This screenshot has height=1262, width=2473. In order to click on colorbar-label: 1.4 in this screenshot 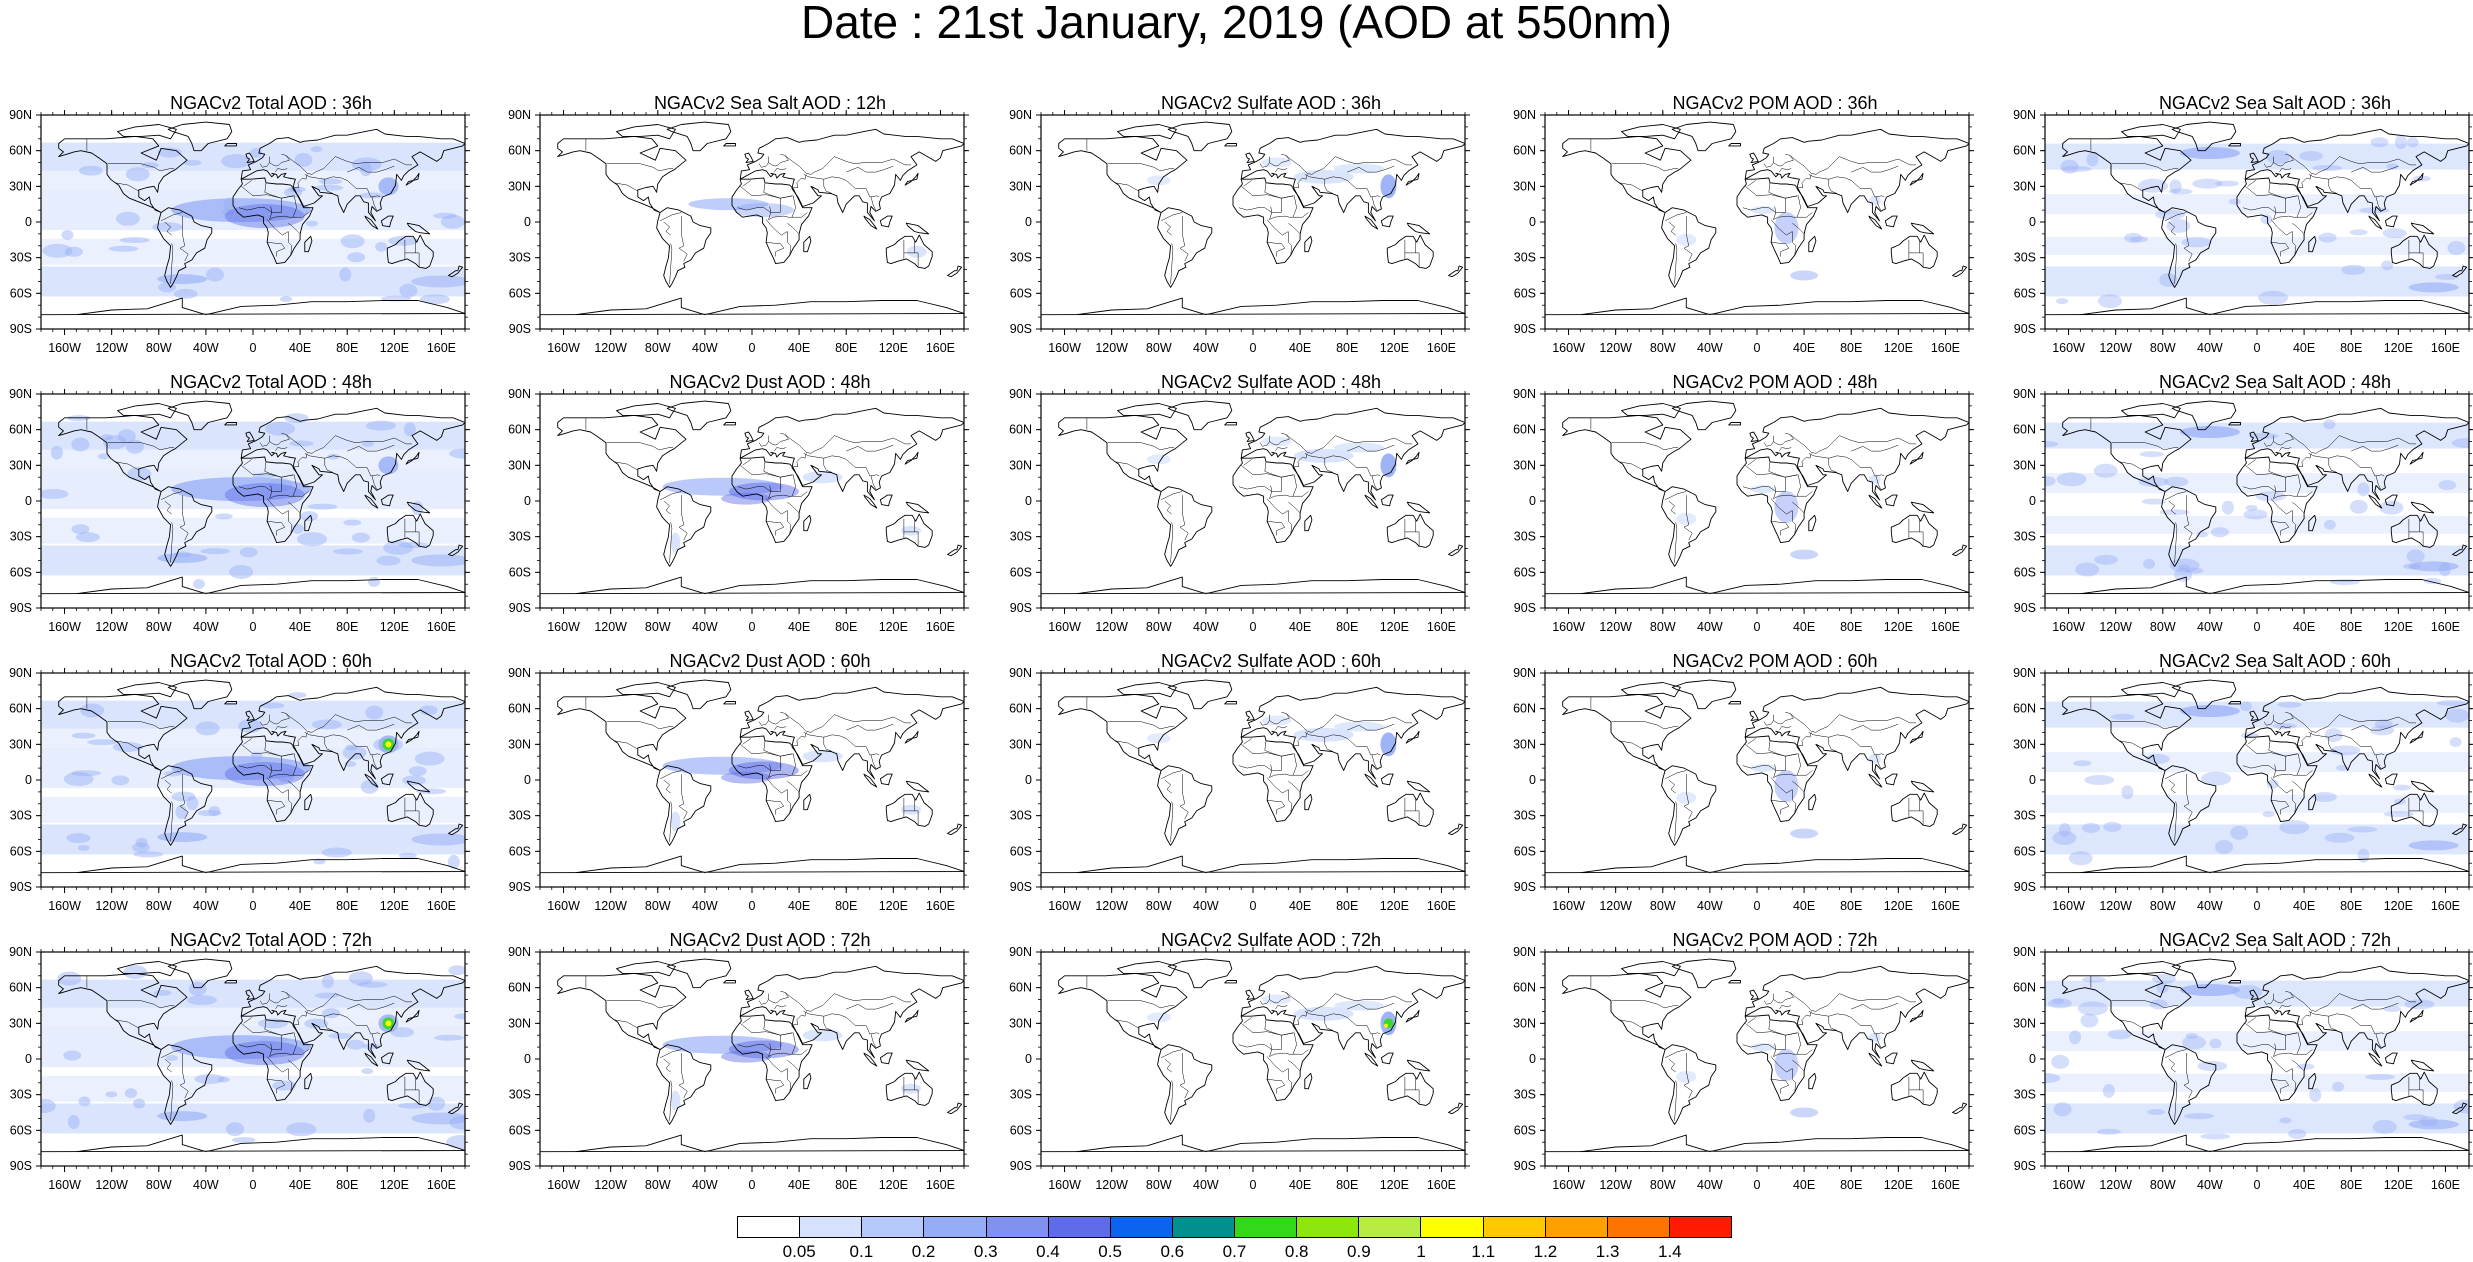, I will do `click(1669, 1251)`.